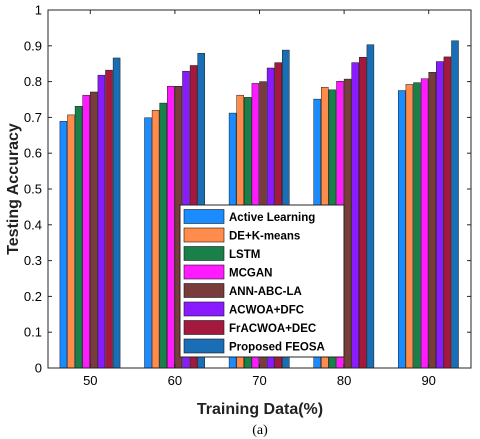  What do you see at coordinates (265, 292) in the screenshot?
I see `legend-label-ann-abc-la: ANN-ABC-LA` at bounding box center [265, 292].